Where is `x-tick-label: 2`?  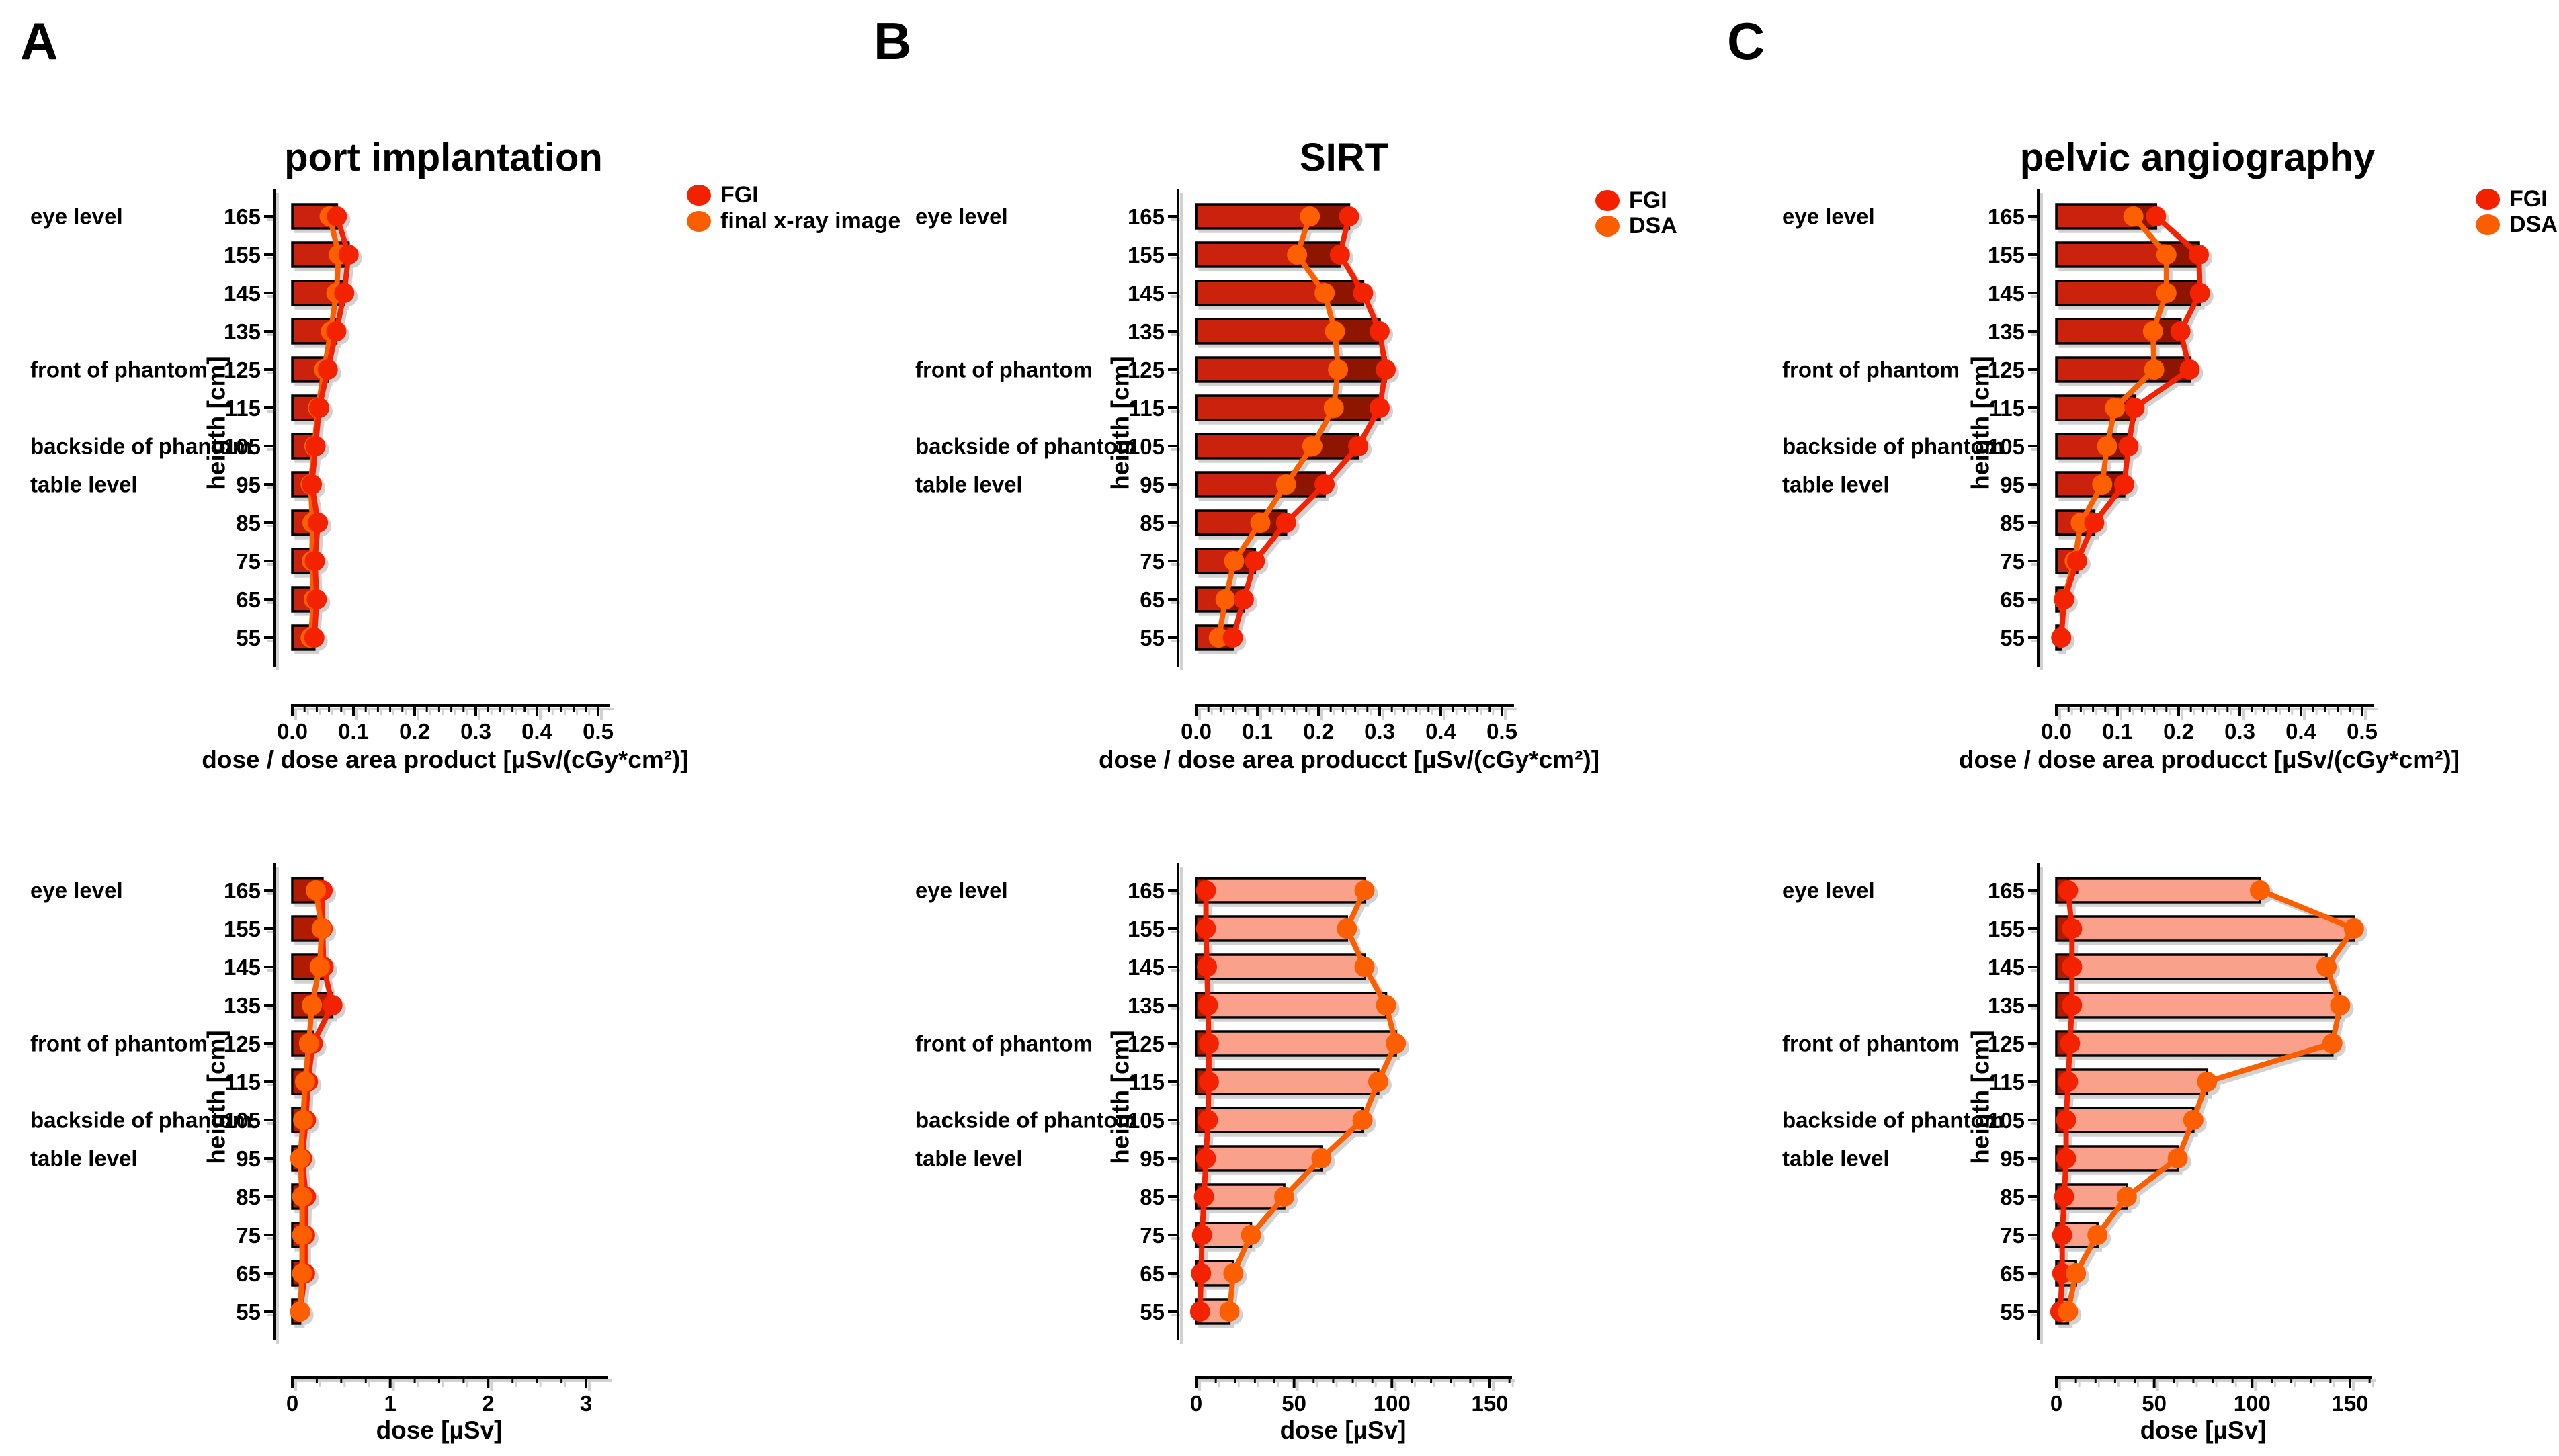 x-tick-label: 2 is located at coordinates (488, 1403).